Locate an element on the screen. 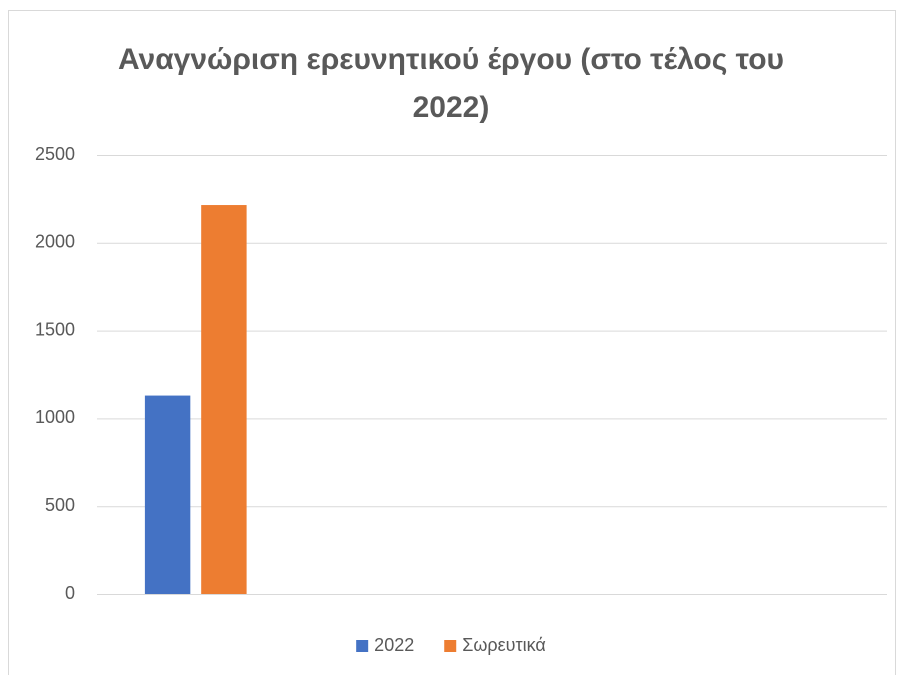 This screenshot has width=903, height=675. legend-item: 2022 is located at coordinates (385, 645).